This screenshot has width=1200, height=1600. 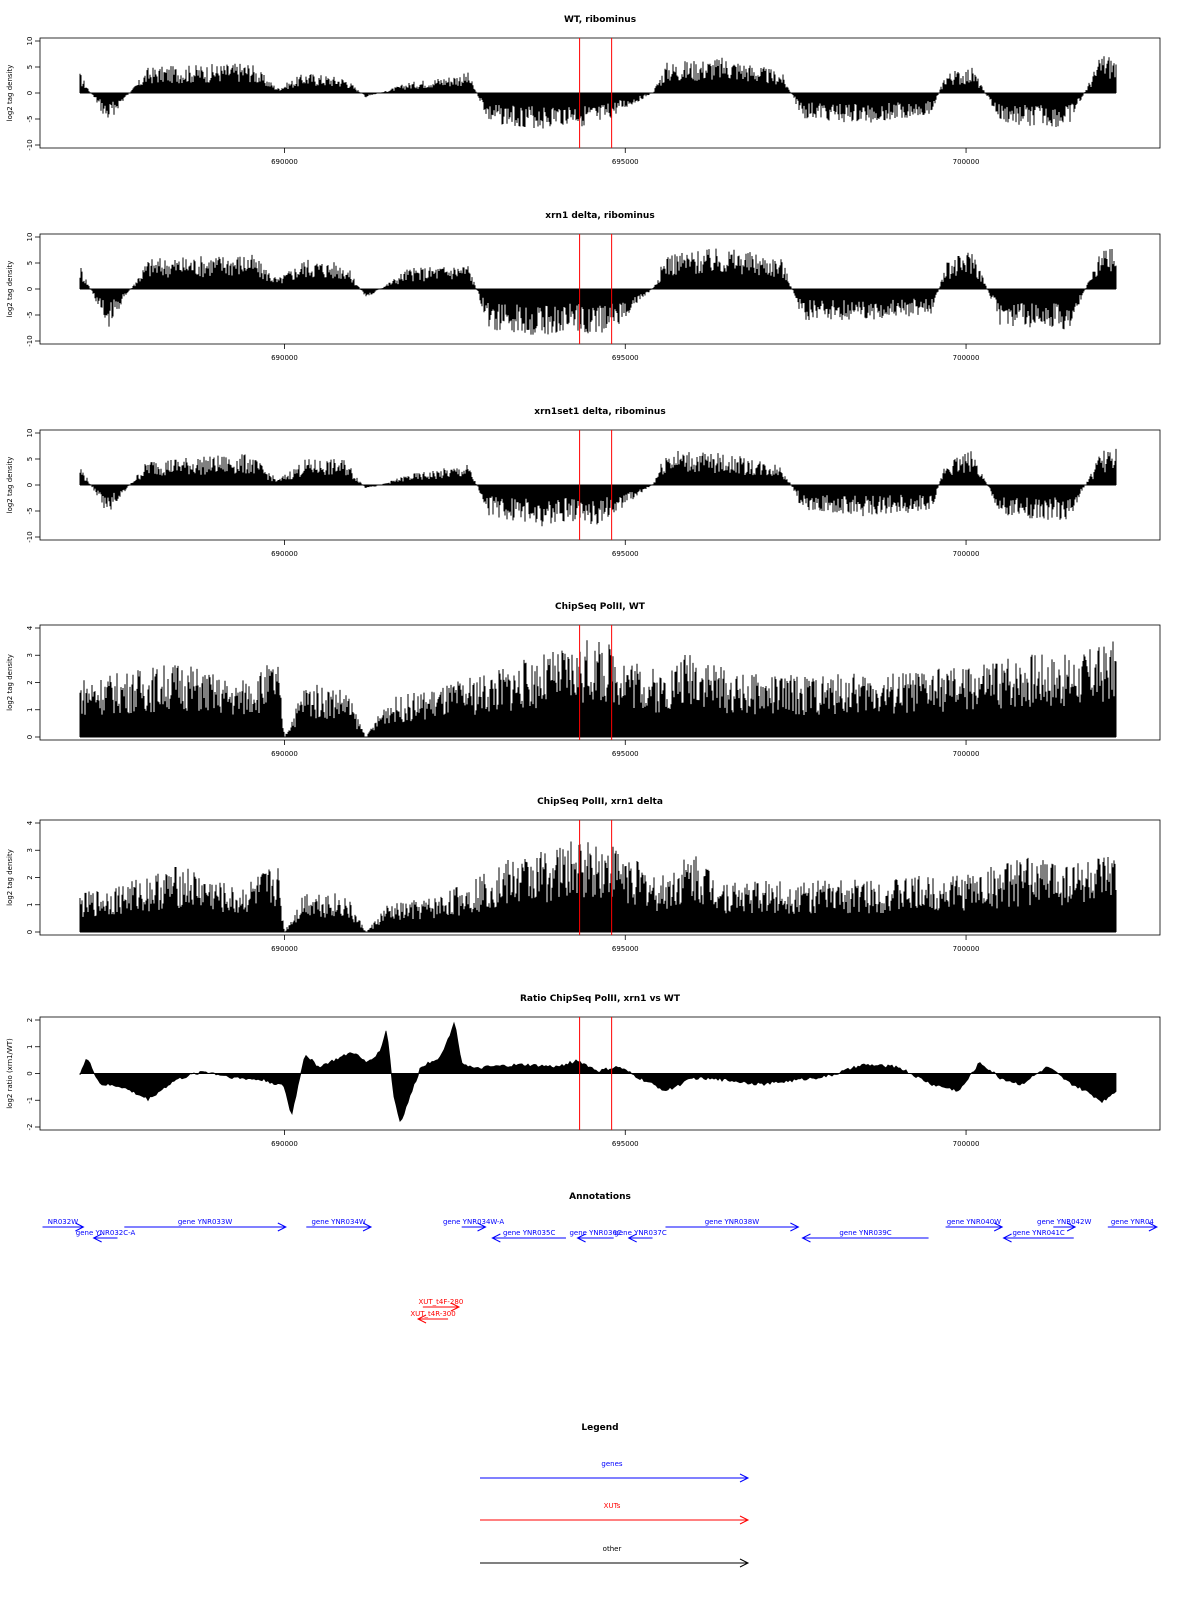 I want to click on feature-label: gene YNR034W-A, so click(x=473, y=1222).